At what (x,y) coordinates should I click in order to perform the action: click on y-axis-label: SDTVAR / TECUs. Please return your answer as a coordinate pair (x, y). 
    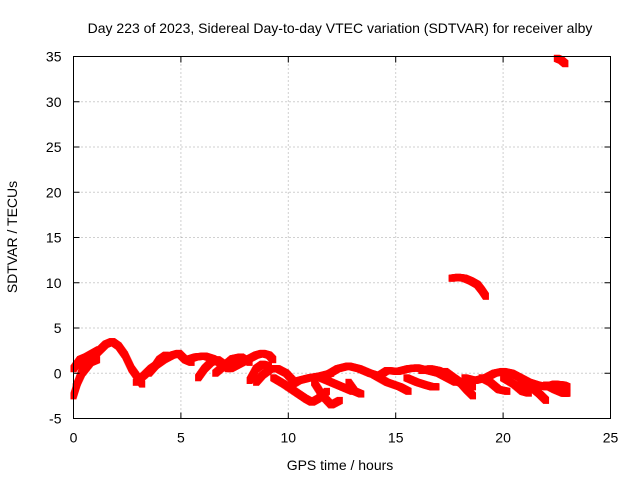
    Looking at the image, I should click on (12, 237).